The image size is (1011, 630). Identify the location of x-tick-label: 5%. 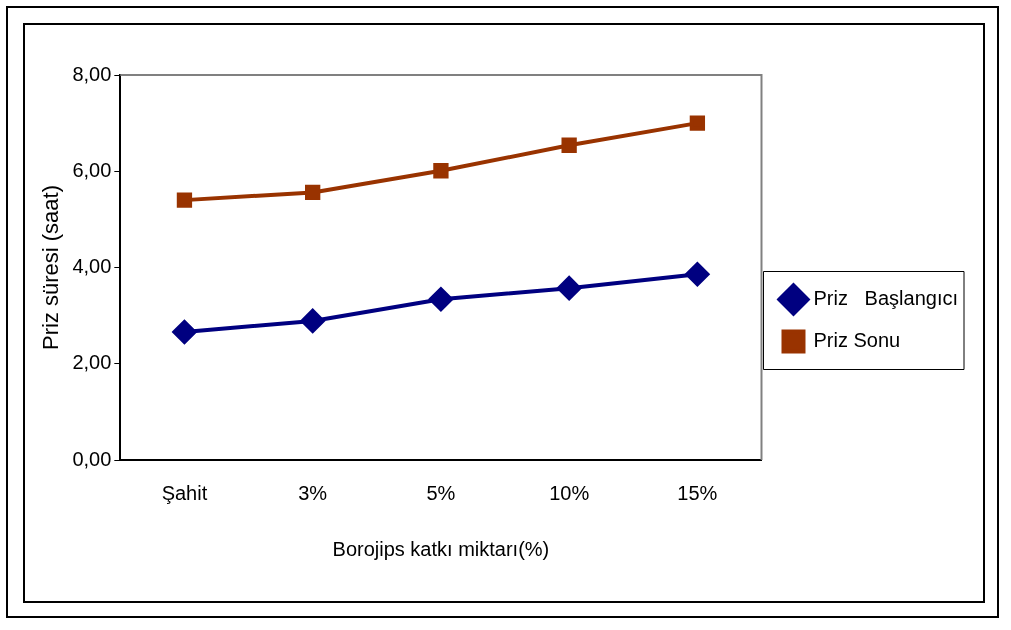
(441, 492).